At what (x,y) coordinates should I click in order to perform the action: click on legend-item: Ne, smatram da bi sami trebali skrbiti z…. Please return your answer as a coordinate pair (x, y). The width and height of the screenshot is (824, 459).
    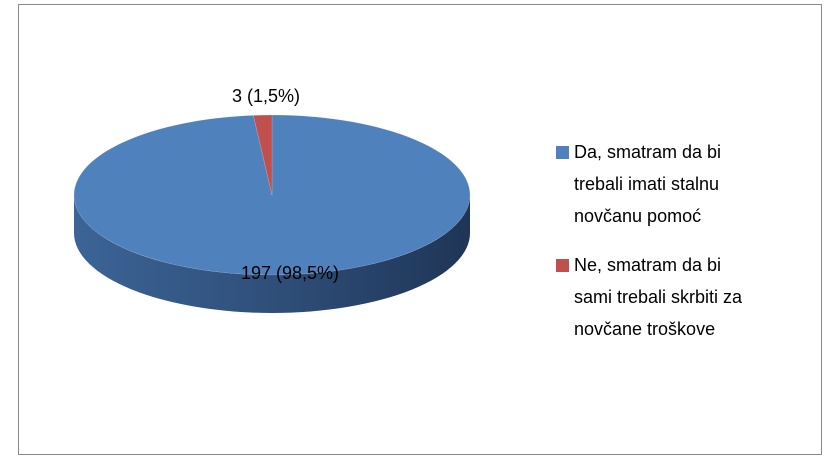
    Looking at the image, I should click on (666, 297).